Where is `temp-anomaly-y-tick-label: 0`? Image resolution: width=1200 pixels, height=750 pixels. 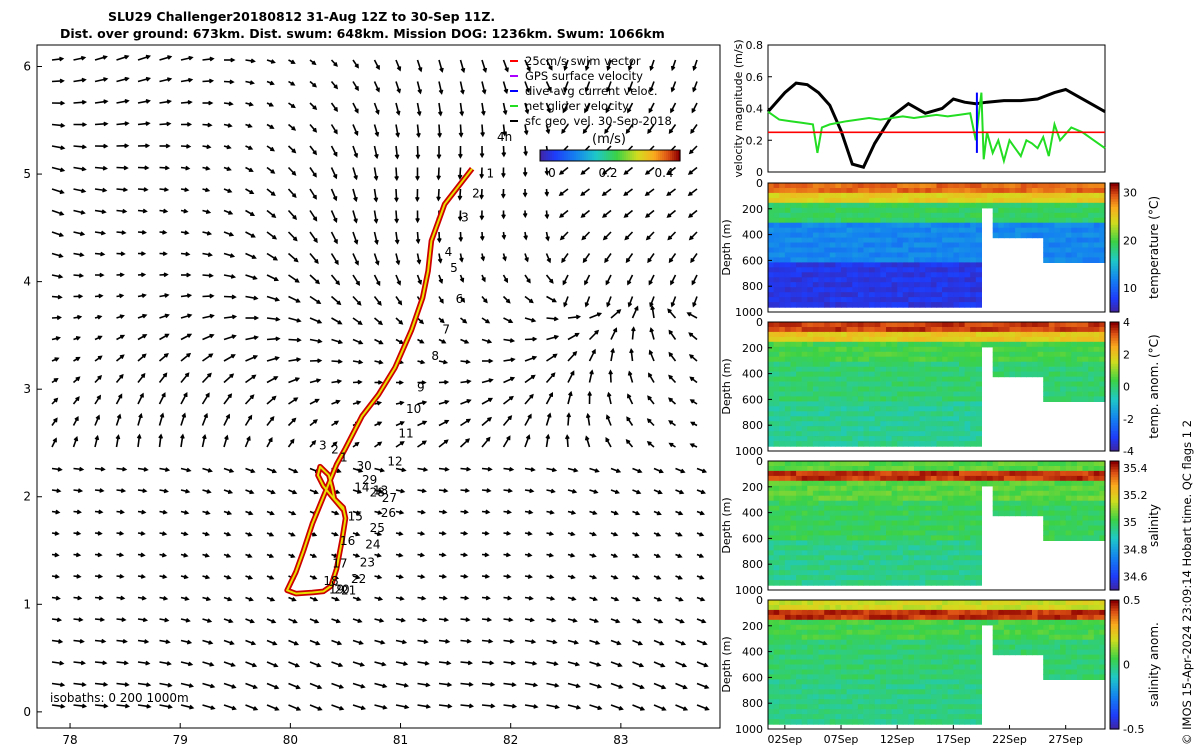
temp-anomaly-y-tick-label: 0 is located at coordinates (759, 322).